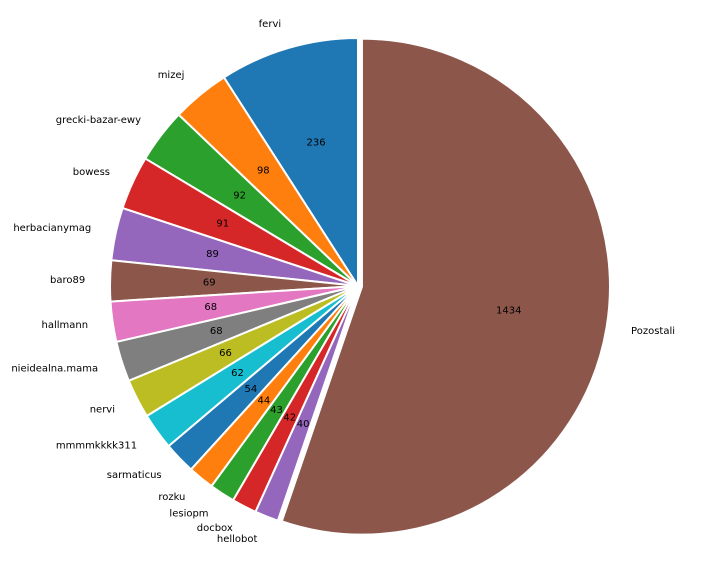  What do you see at coordinates (67, 280) in the screenshot?
I see `category-label-baro89: baro89` at bounding box center [67, 280].